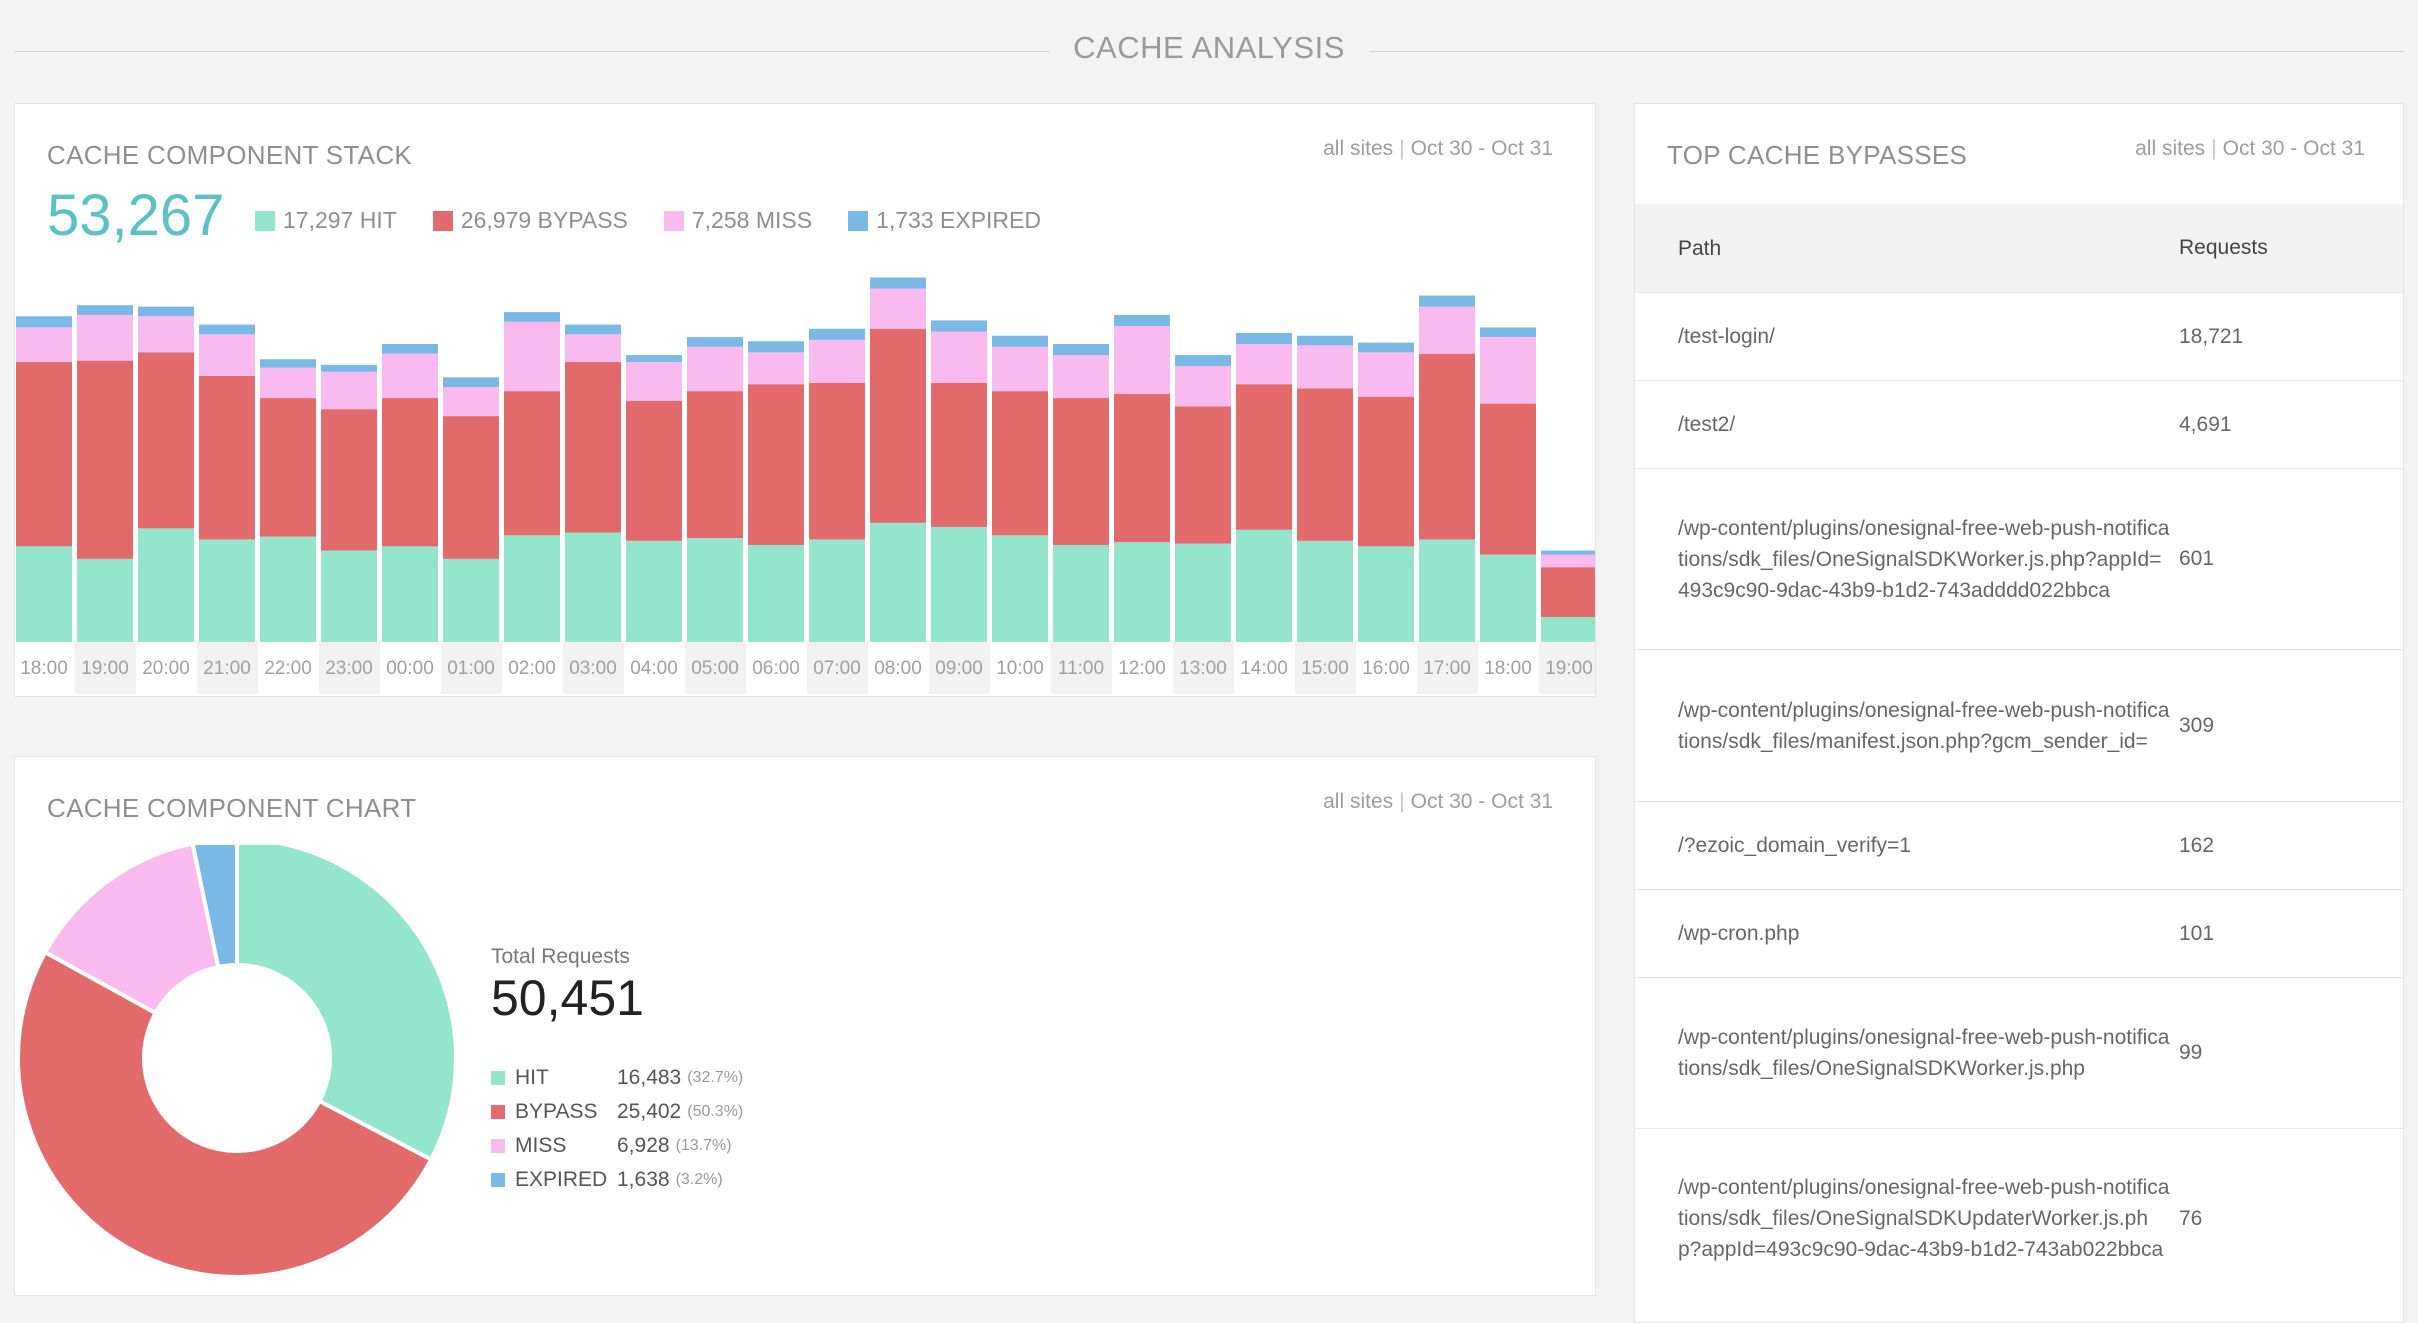  Describe the element at coordinates (530, 220) in the screenshot. I see `legend-item: 26,979 BYPASS` at that location.